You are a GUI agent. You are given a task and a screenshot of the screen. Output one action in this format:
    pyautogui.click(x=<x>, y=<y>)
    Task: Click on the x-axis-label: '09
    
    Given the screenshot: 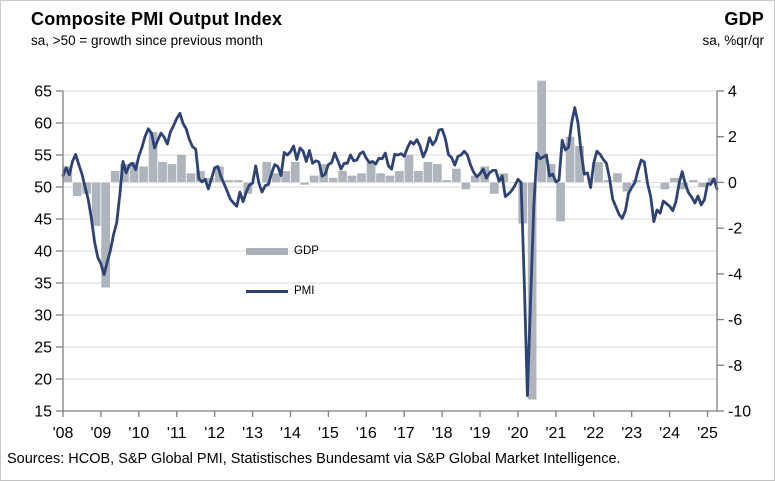 What is the action you would take?
    pyautogui.click(x=100, y=433)
    